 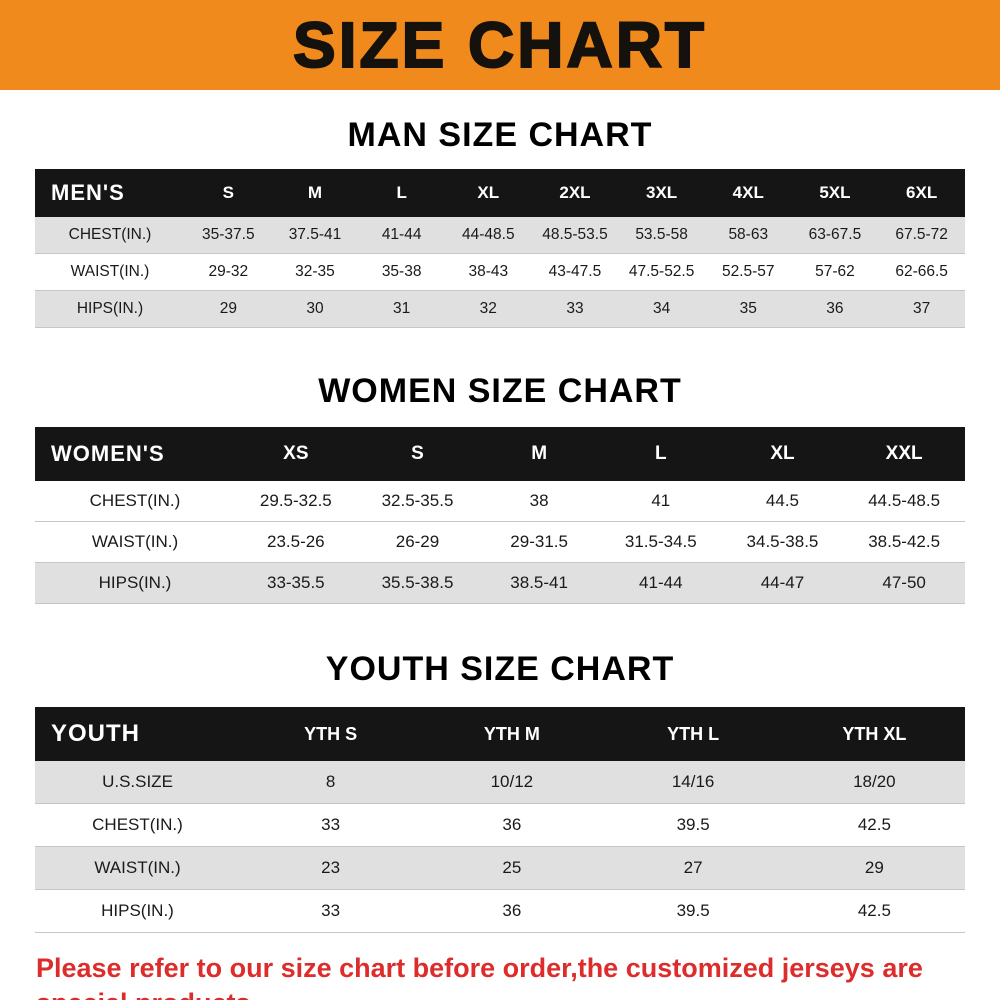 What do you see at coordinates (296, 583) in the screenshot?
I see `size-value-cell: 33-35.5` at bounding box center [296, 583].